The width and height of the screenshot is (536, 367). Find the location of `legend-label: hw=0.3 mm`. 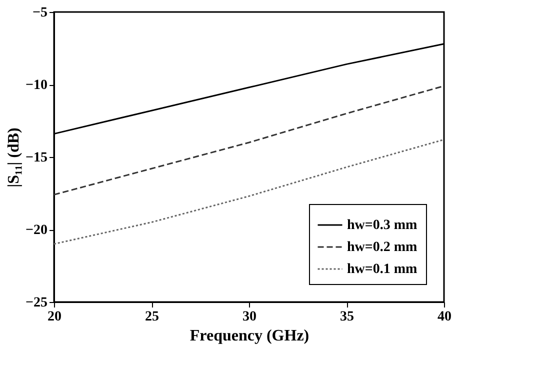

legend-label: hw=0.3 mm is located at coordinates (382, 225).